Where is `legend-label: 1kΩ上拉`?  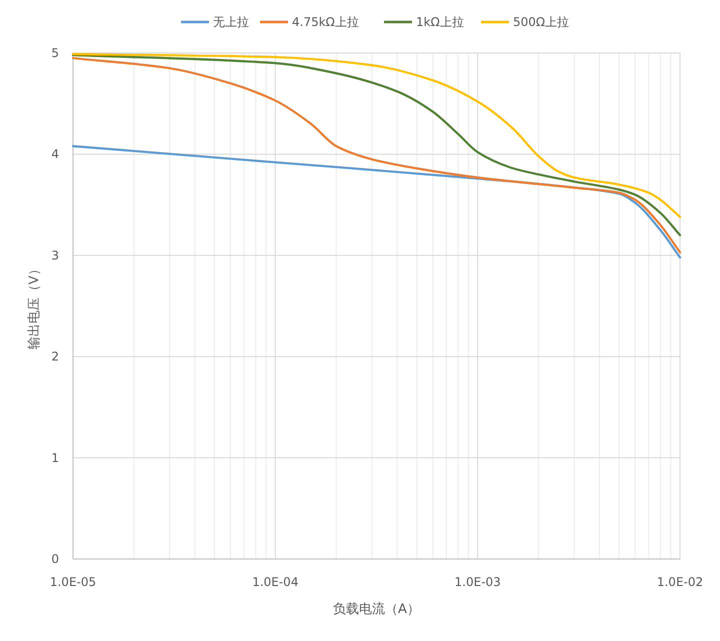
legend-label: 1kΩ上拉 is located at coordinates (440, 22).